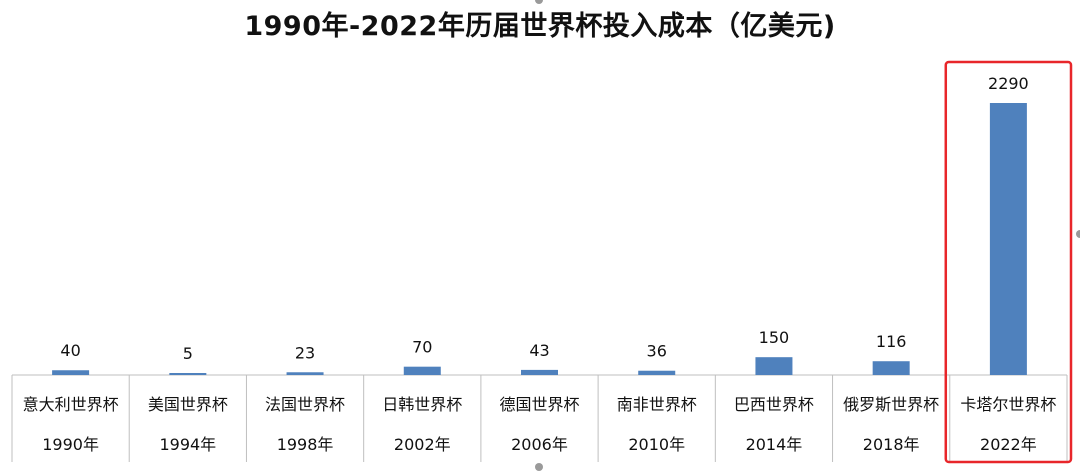 This screenshot has width=1080, height=471. I want to click on x-tick-year-label: 2014年, so click(774, 444).